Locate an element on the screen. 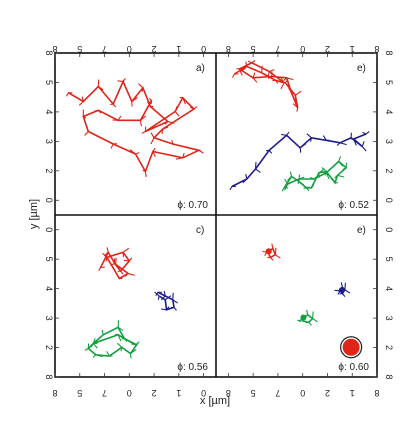 The width and height of the screenshot is (417, 447). phi-label: ϕ: 0.70 is located at coordinates (192, 205).